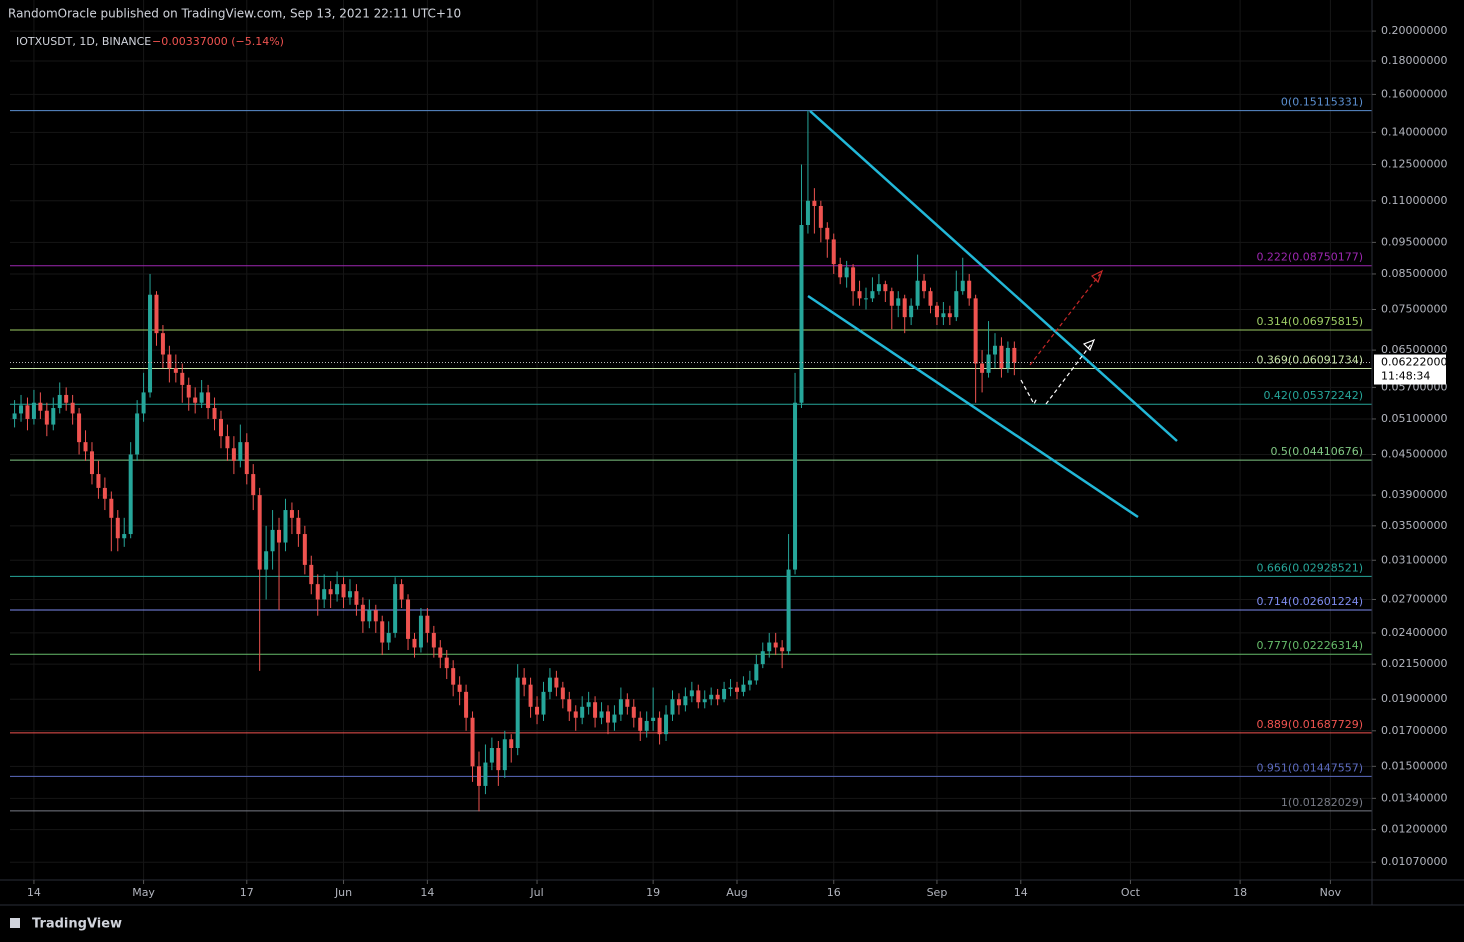 This screenshot has height=942, width=1464. I want to click on last-price-box, so click(1410, 369).